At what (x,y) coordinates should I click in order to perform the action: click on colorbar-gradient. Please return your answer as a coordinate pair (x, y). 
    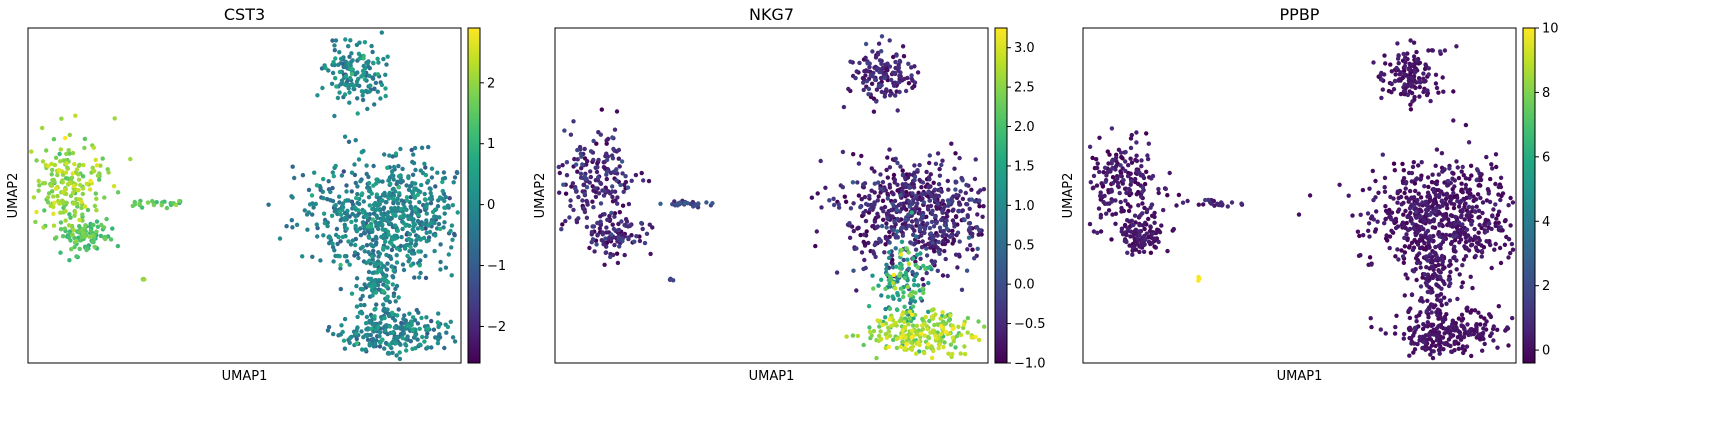
    Looking at the image, I should click on (1529, 195).